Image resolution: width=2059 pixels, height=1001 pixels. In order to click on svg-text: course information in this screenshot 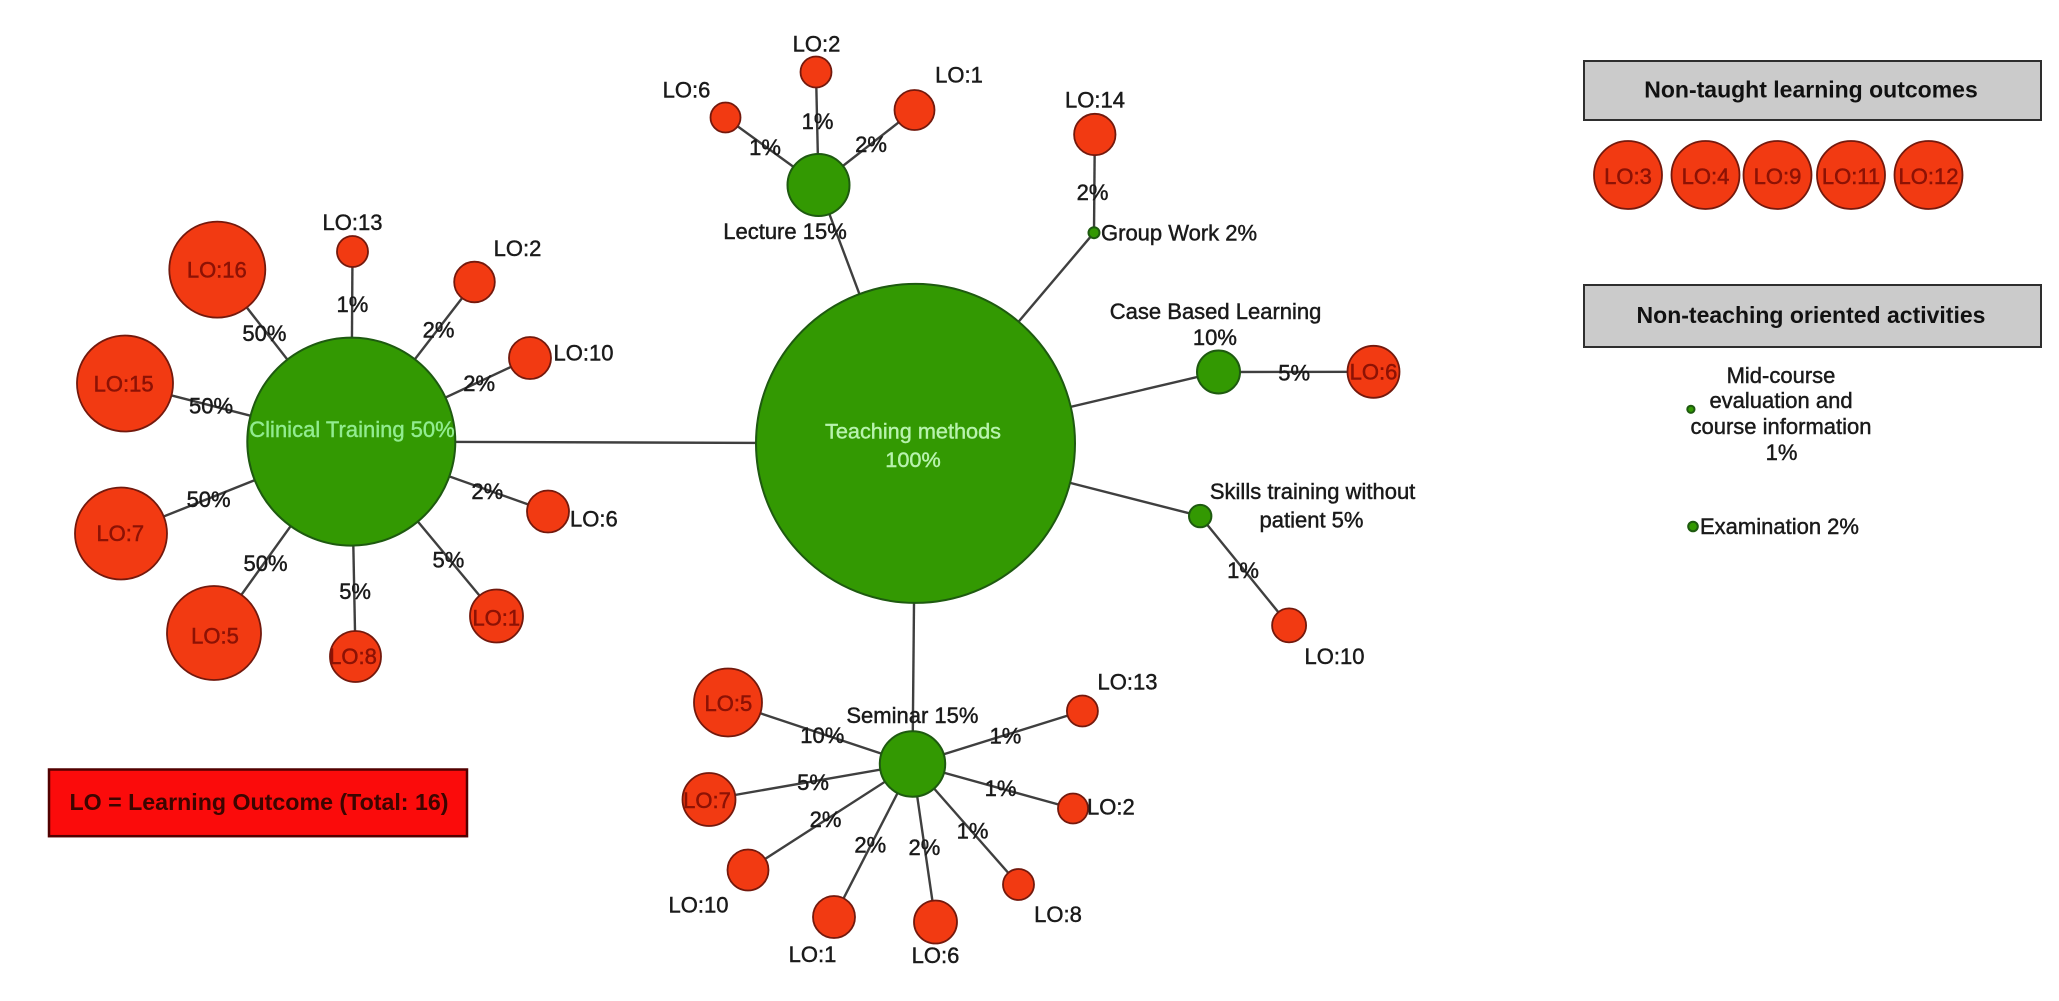, I will do `click(1781, 426)`.